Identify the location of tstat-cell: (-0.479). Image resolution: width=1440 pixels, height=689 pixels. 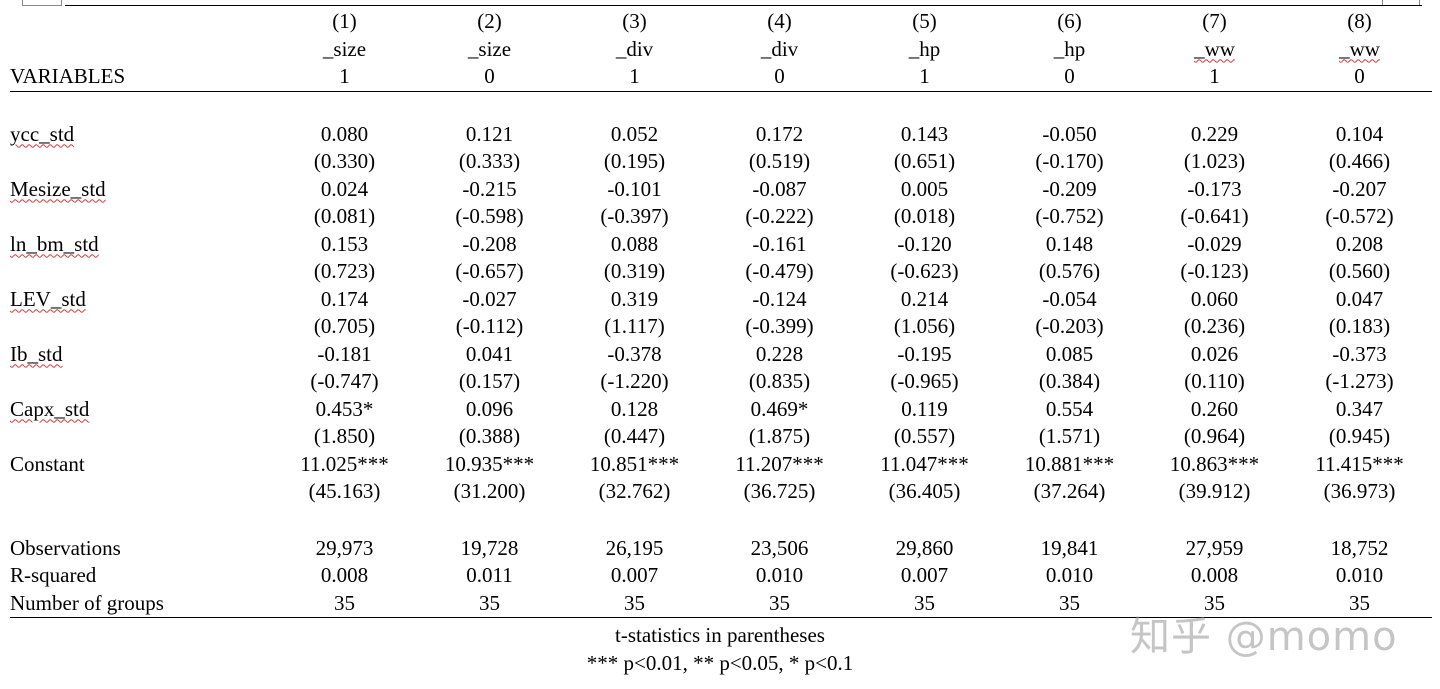
(779, 271).